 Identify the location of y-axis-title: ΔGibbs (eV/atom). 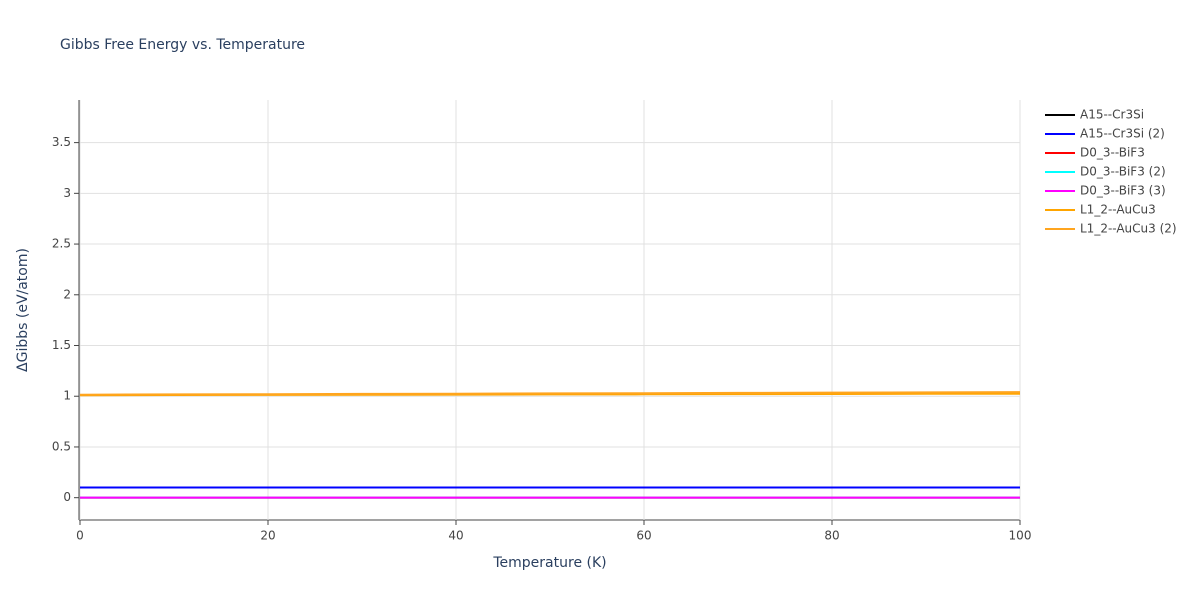
(23, 310).